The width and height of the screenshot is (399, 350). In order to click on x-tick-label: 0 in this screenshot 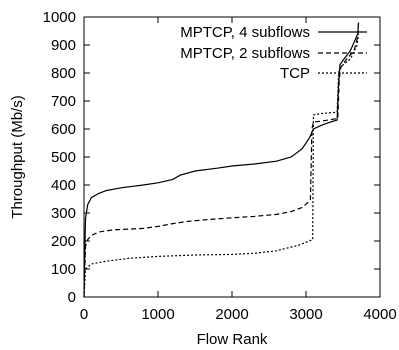, I will do `click(84, 314)`.